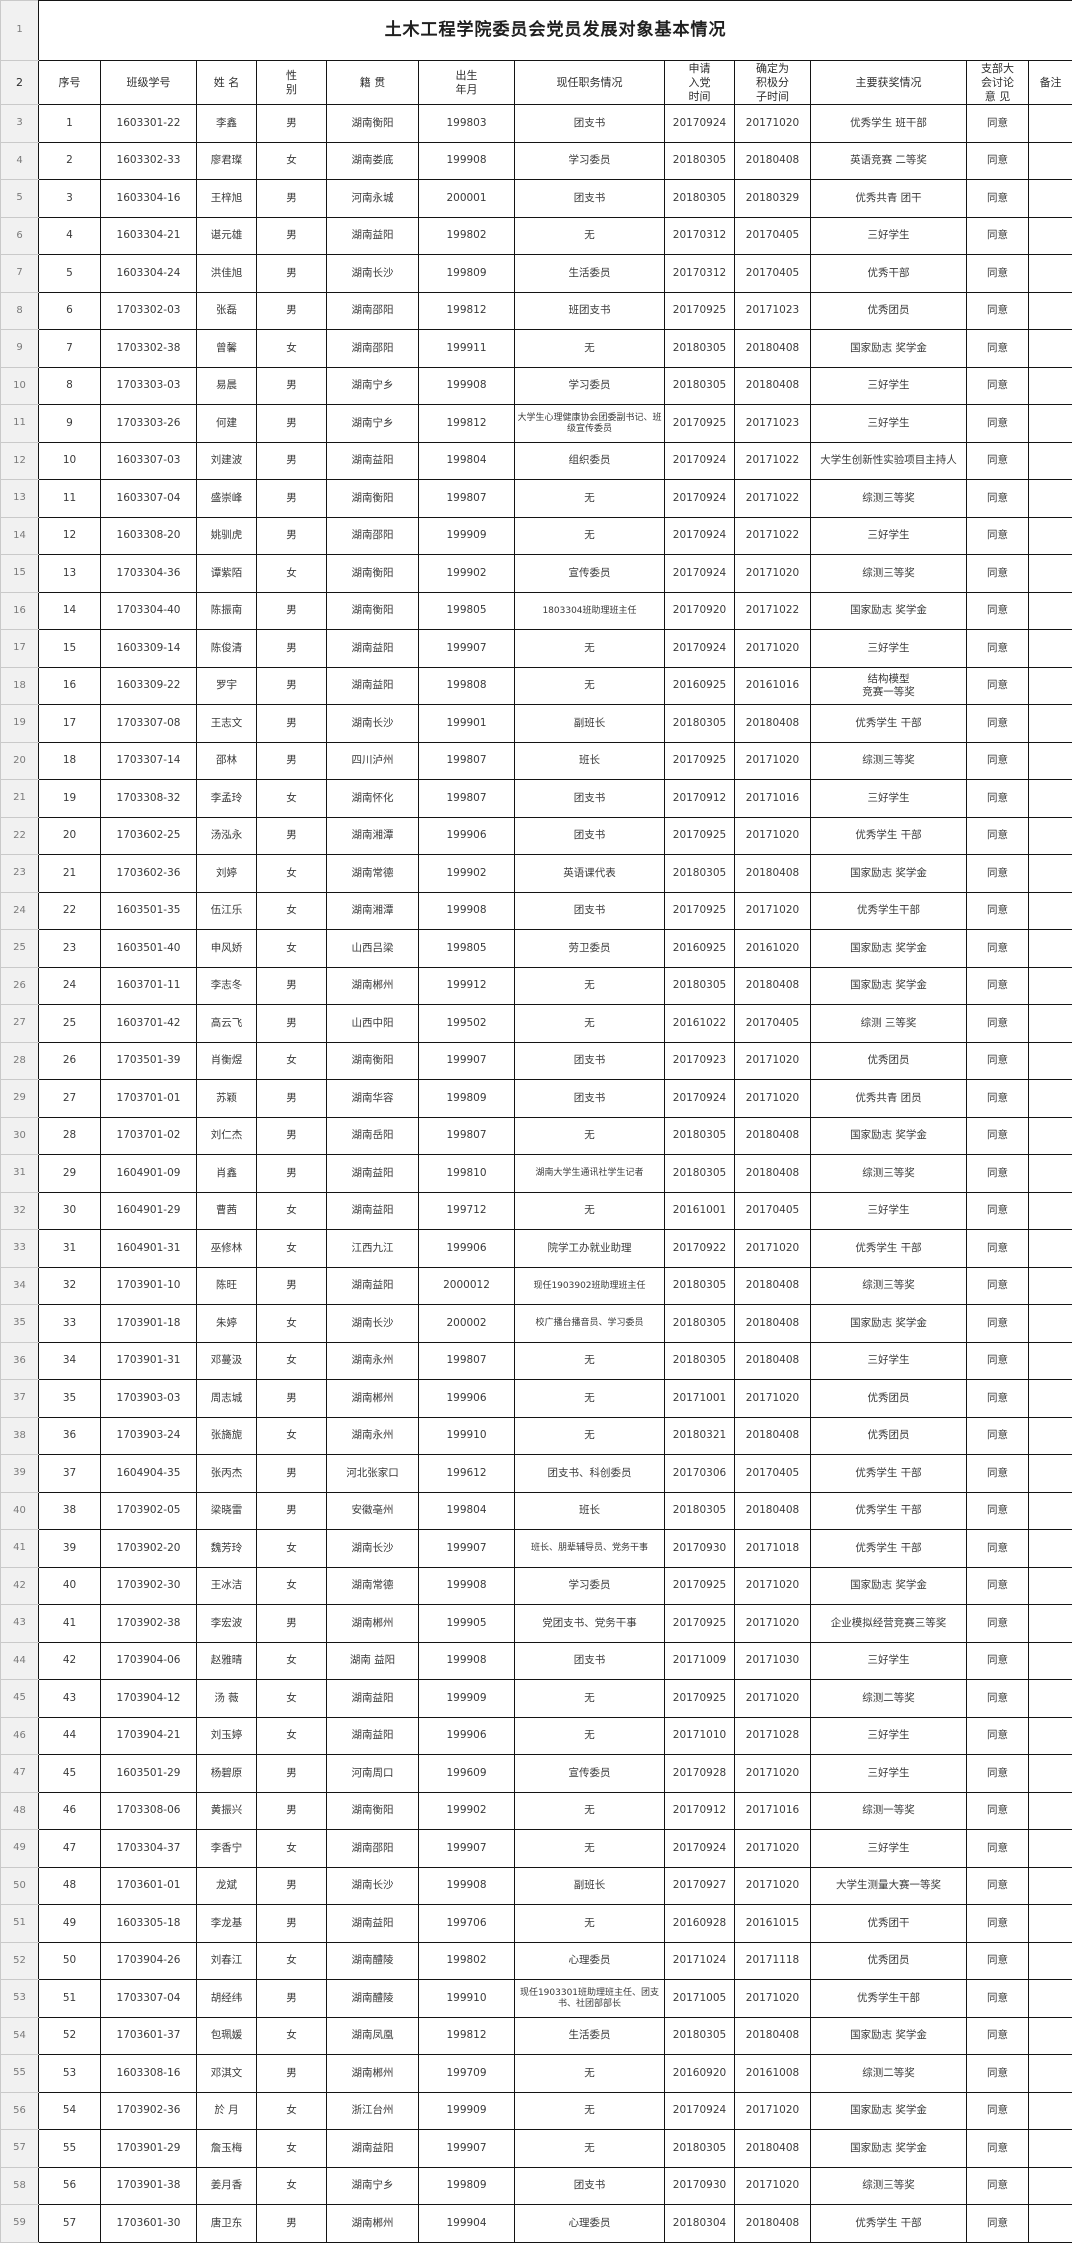  I want to click on cell: 20170927, so click(699, 1886).